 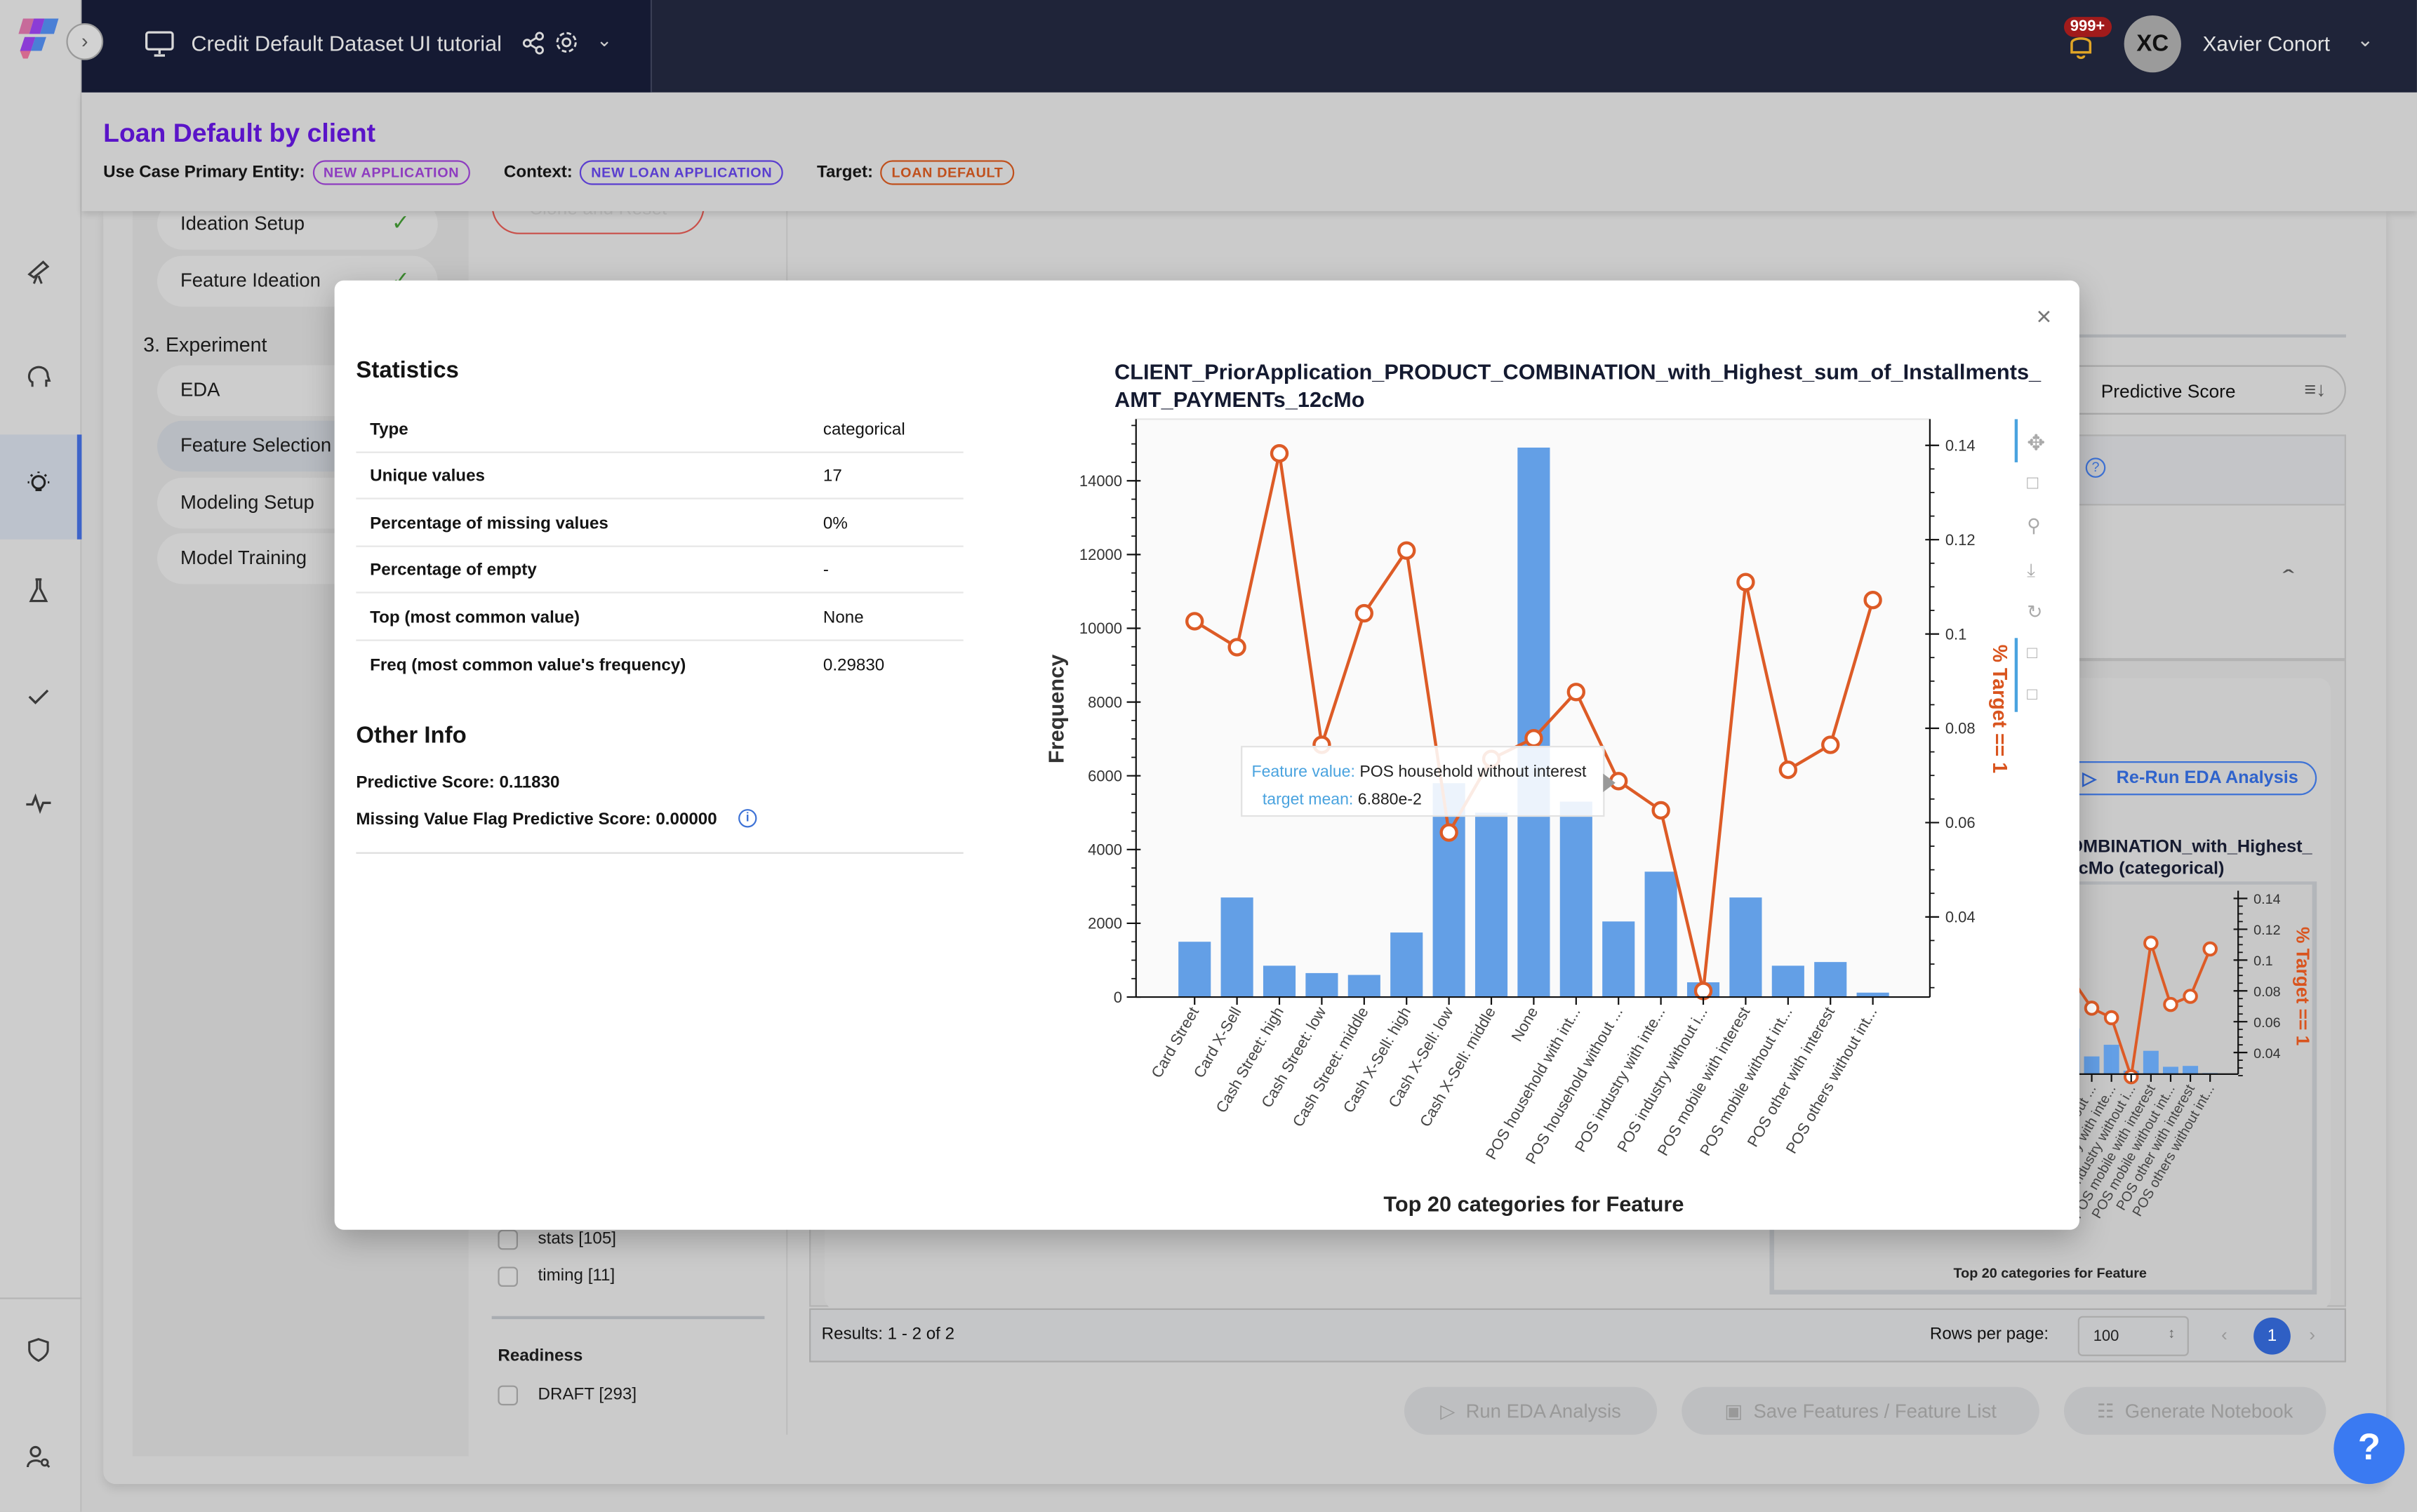 I want to click on context-badge: NEW LOAN APPLICATION, so click(x=681, y=172).